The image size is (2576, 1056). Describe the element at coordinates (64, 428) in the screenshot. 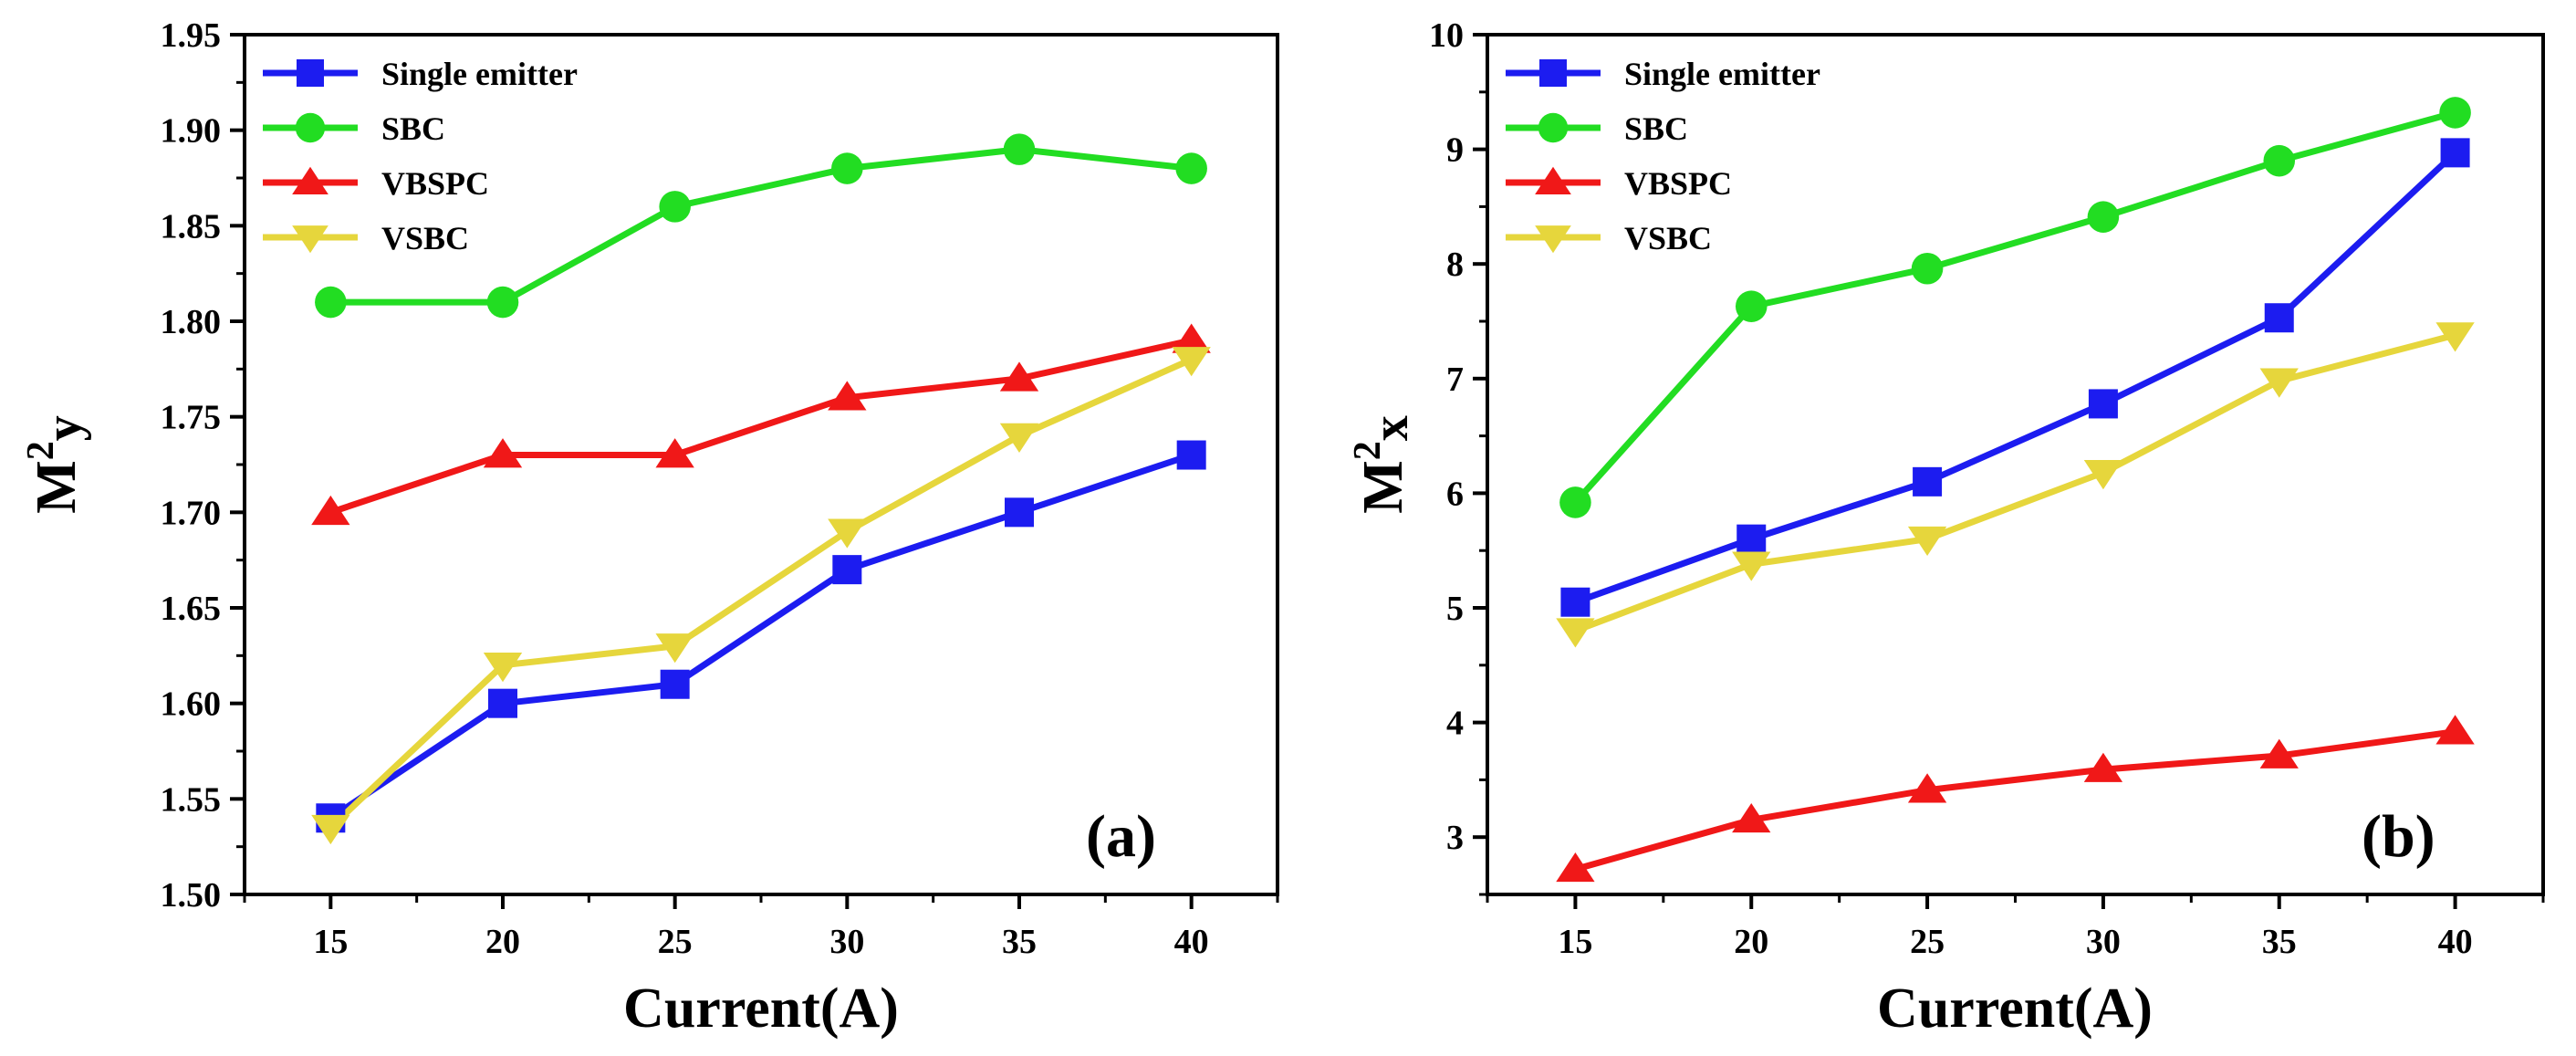

I see `y-axis-title-sub: y` at that location.